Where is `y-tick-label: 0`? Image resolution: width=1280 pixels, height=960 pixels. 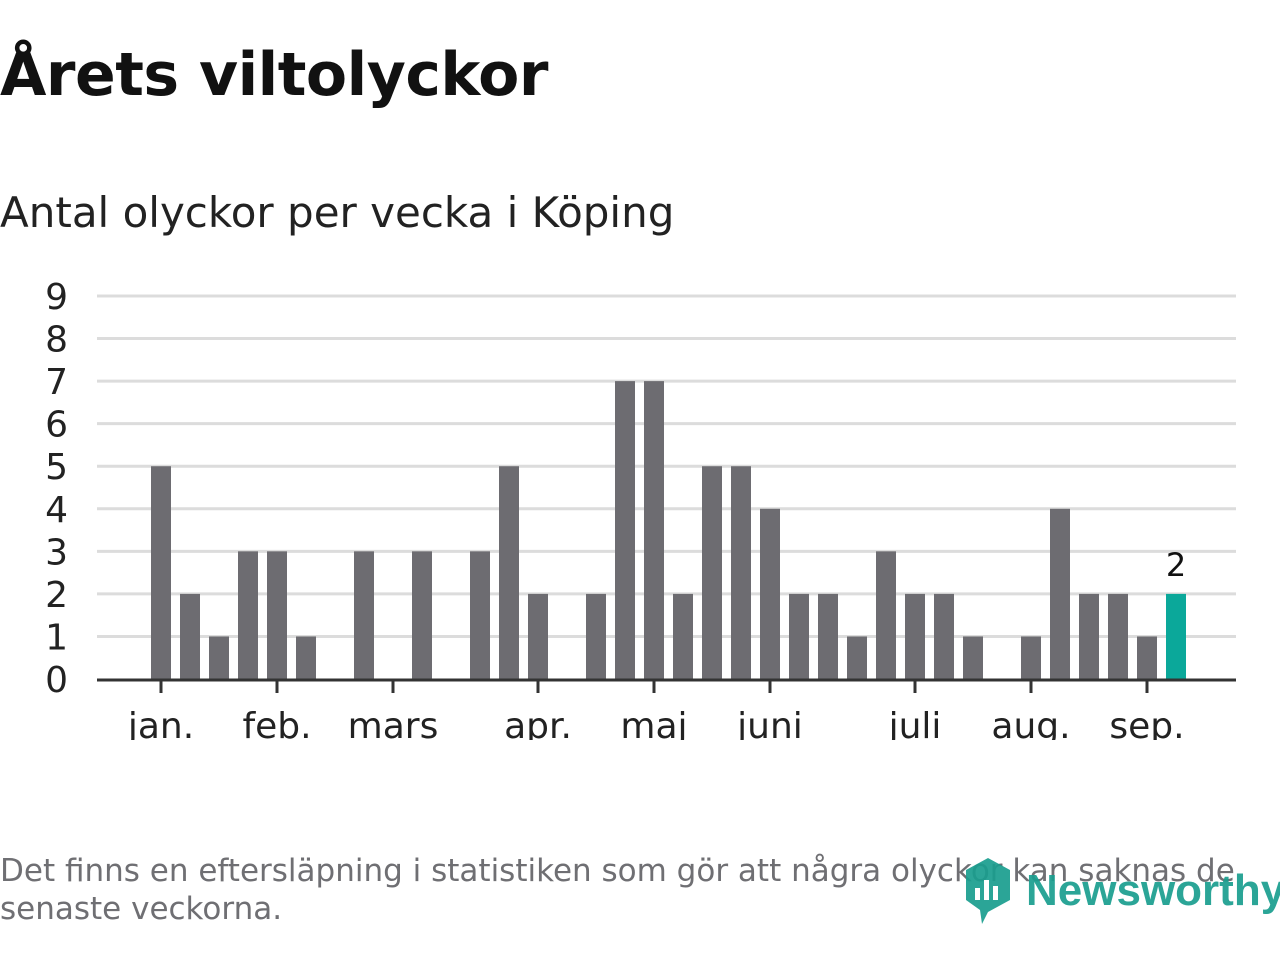
y-tick-label: 0 is located at coordinates (56, 680).